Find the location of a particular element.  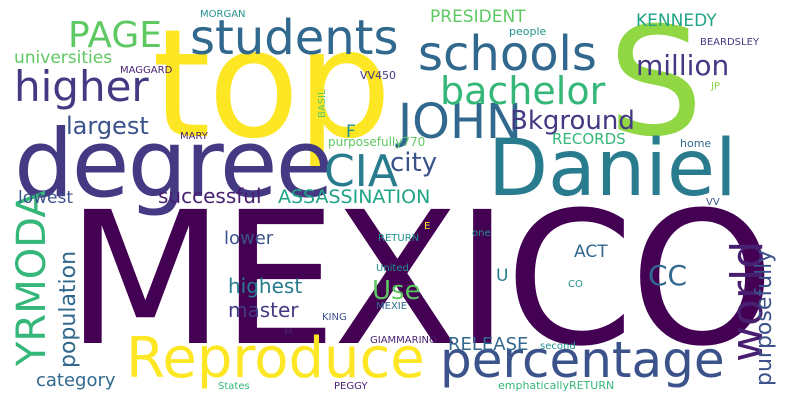

word-top: top is located at coordinates (272, 86).